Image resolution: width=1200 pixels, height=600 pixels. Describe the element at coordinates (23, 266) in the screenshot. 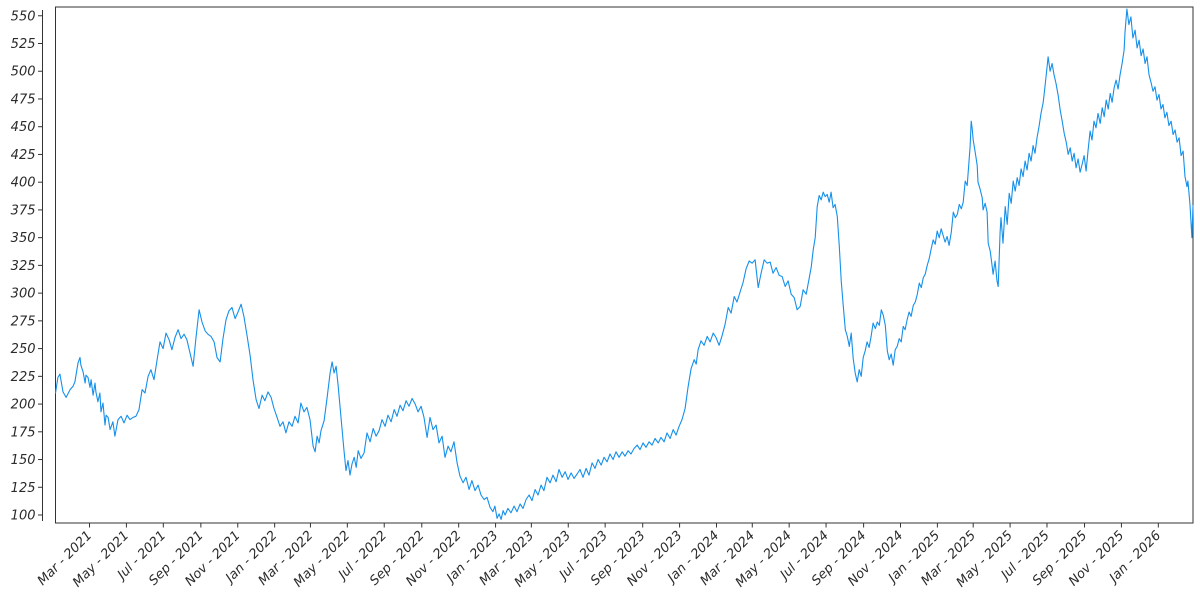

I see `y-tick-label: 325` at that location.